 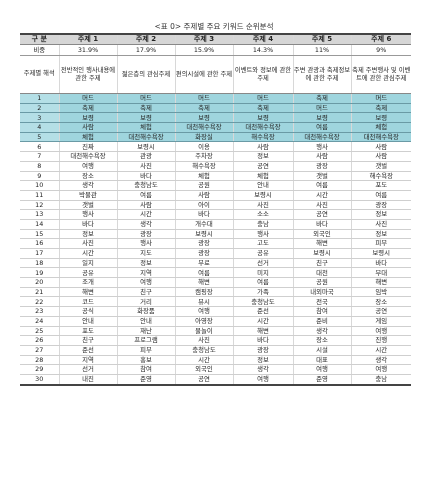 What do you see at coordinates (145, 39) in the screenshot?
I see `topic-header: 주제 2` at bounding box center [145, 39].